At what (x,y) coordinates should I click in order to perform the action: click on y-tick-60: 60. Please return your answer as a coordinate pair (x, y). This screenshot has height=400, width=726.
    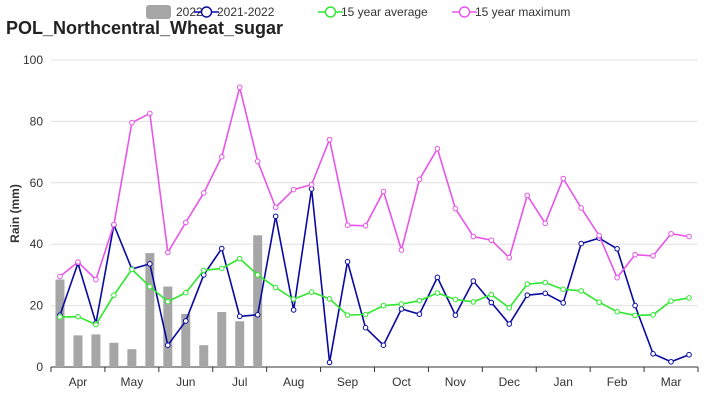
    Looking at the image, I should click on (37, 183).